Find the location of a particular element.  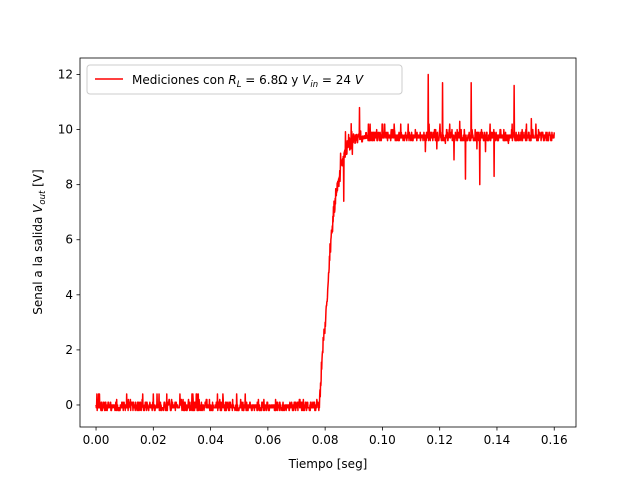

x-tick-label: 0.08 is located at coordinates (325, 440).